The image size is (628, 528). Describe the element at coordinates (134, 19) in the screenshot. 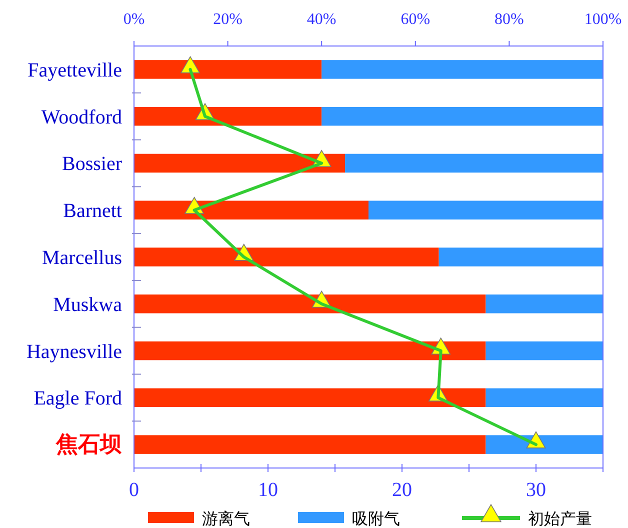

I see `x-tick-label: 0%` at that location.